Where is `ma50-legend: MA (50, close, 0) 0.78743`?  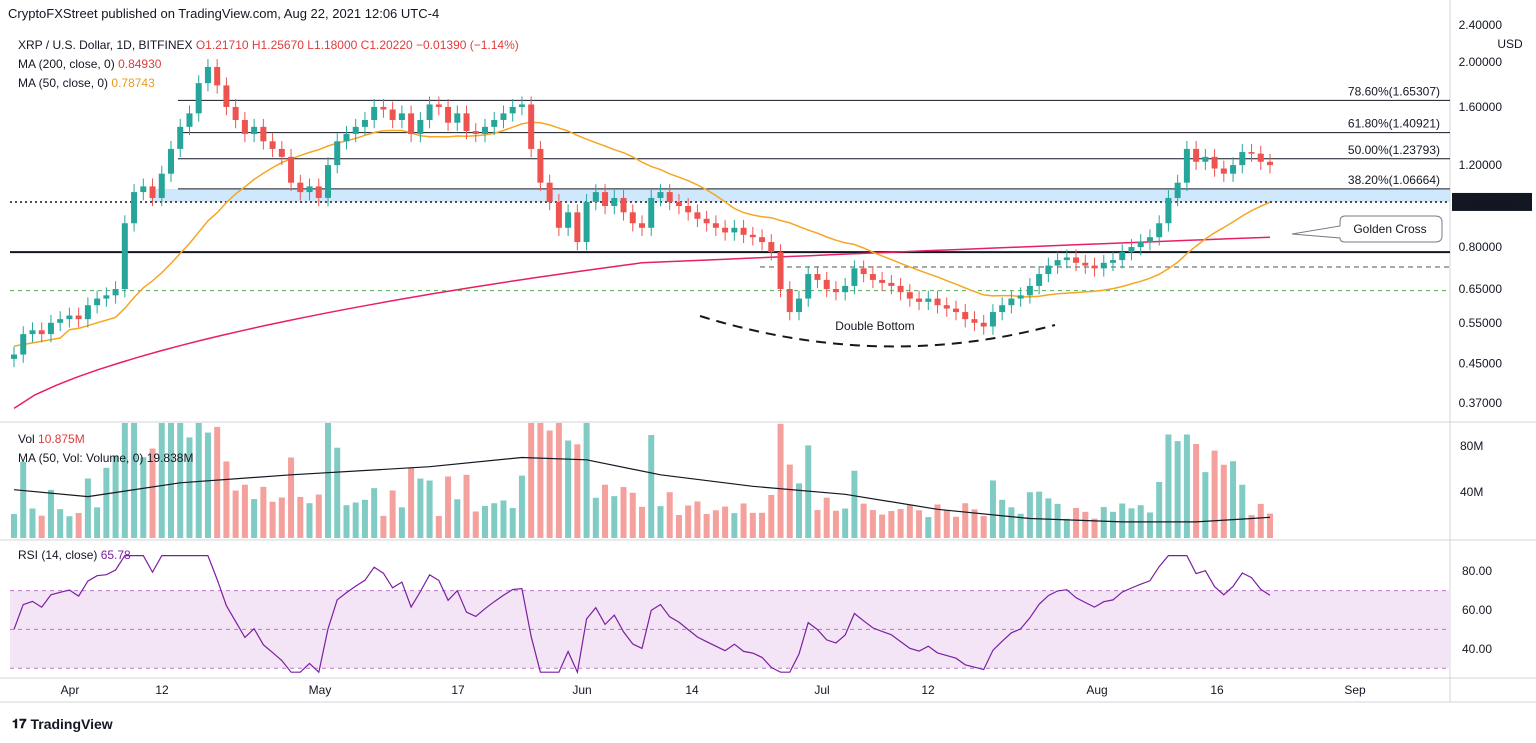
ma50-legend: MA (50, close, 0) 0.78743 is located at coordinates (86, 83).